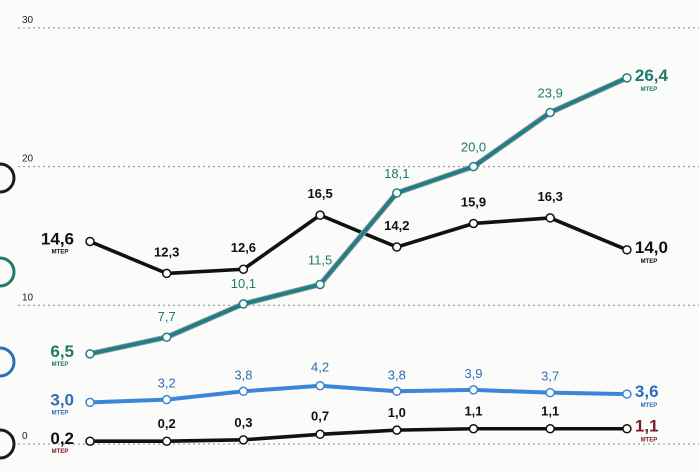 This screenshot has height=471, width=699. What do you see at coordinates (320, 415) in the screenshot?
I see `data-label: 0,7` at bounding box center [320, 415].